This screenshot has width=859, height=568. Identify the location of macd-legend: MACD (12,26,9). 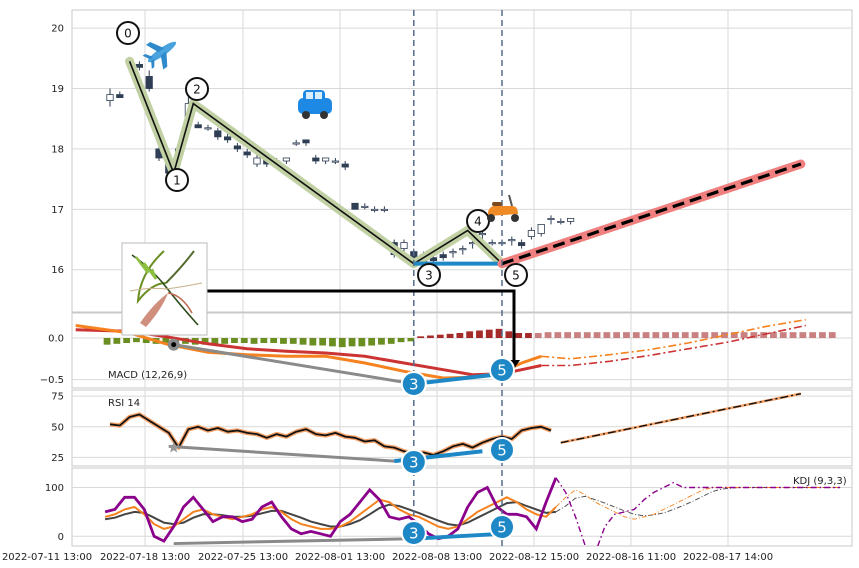
(148, 375).